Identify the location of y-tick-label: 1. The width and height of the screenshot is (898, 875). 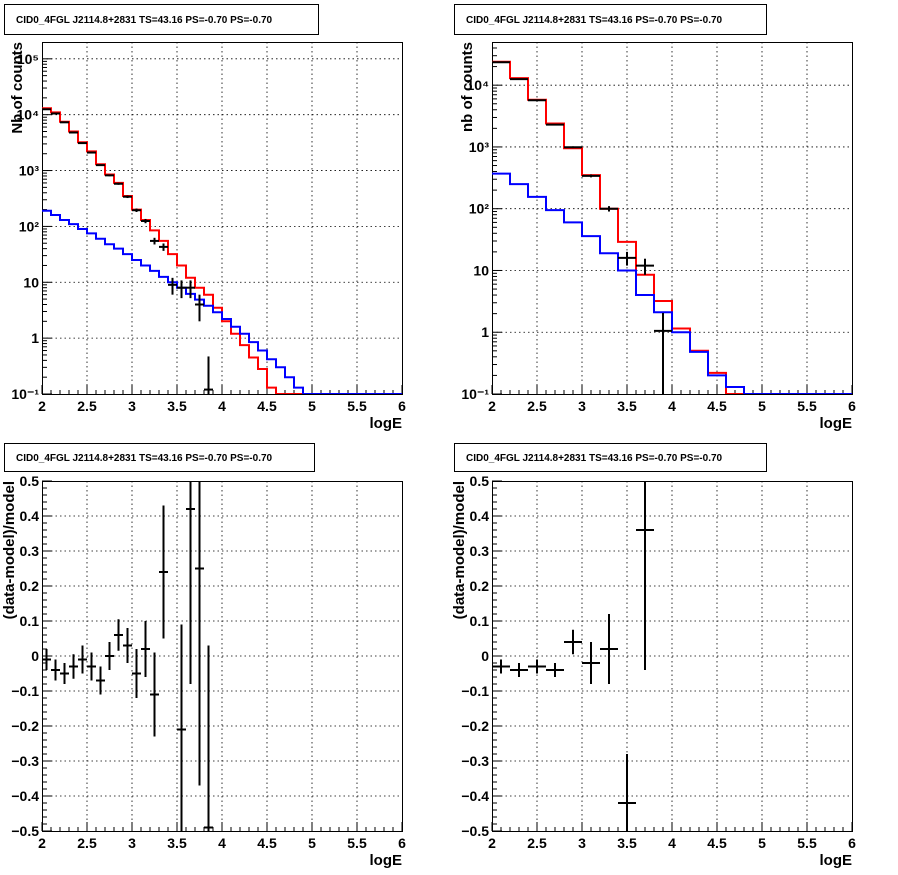
(485, 332).